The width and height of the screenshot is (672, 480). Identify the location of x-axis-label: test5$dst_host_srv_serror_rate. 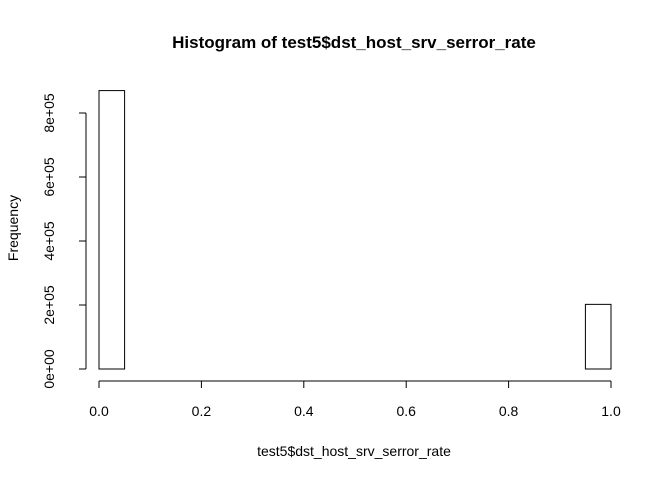
(354, 451).